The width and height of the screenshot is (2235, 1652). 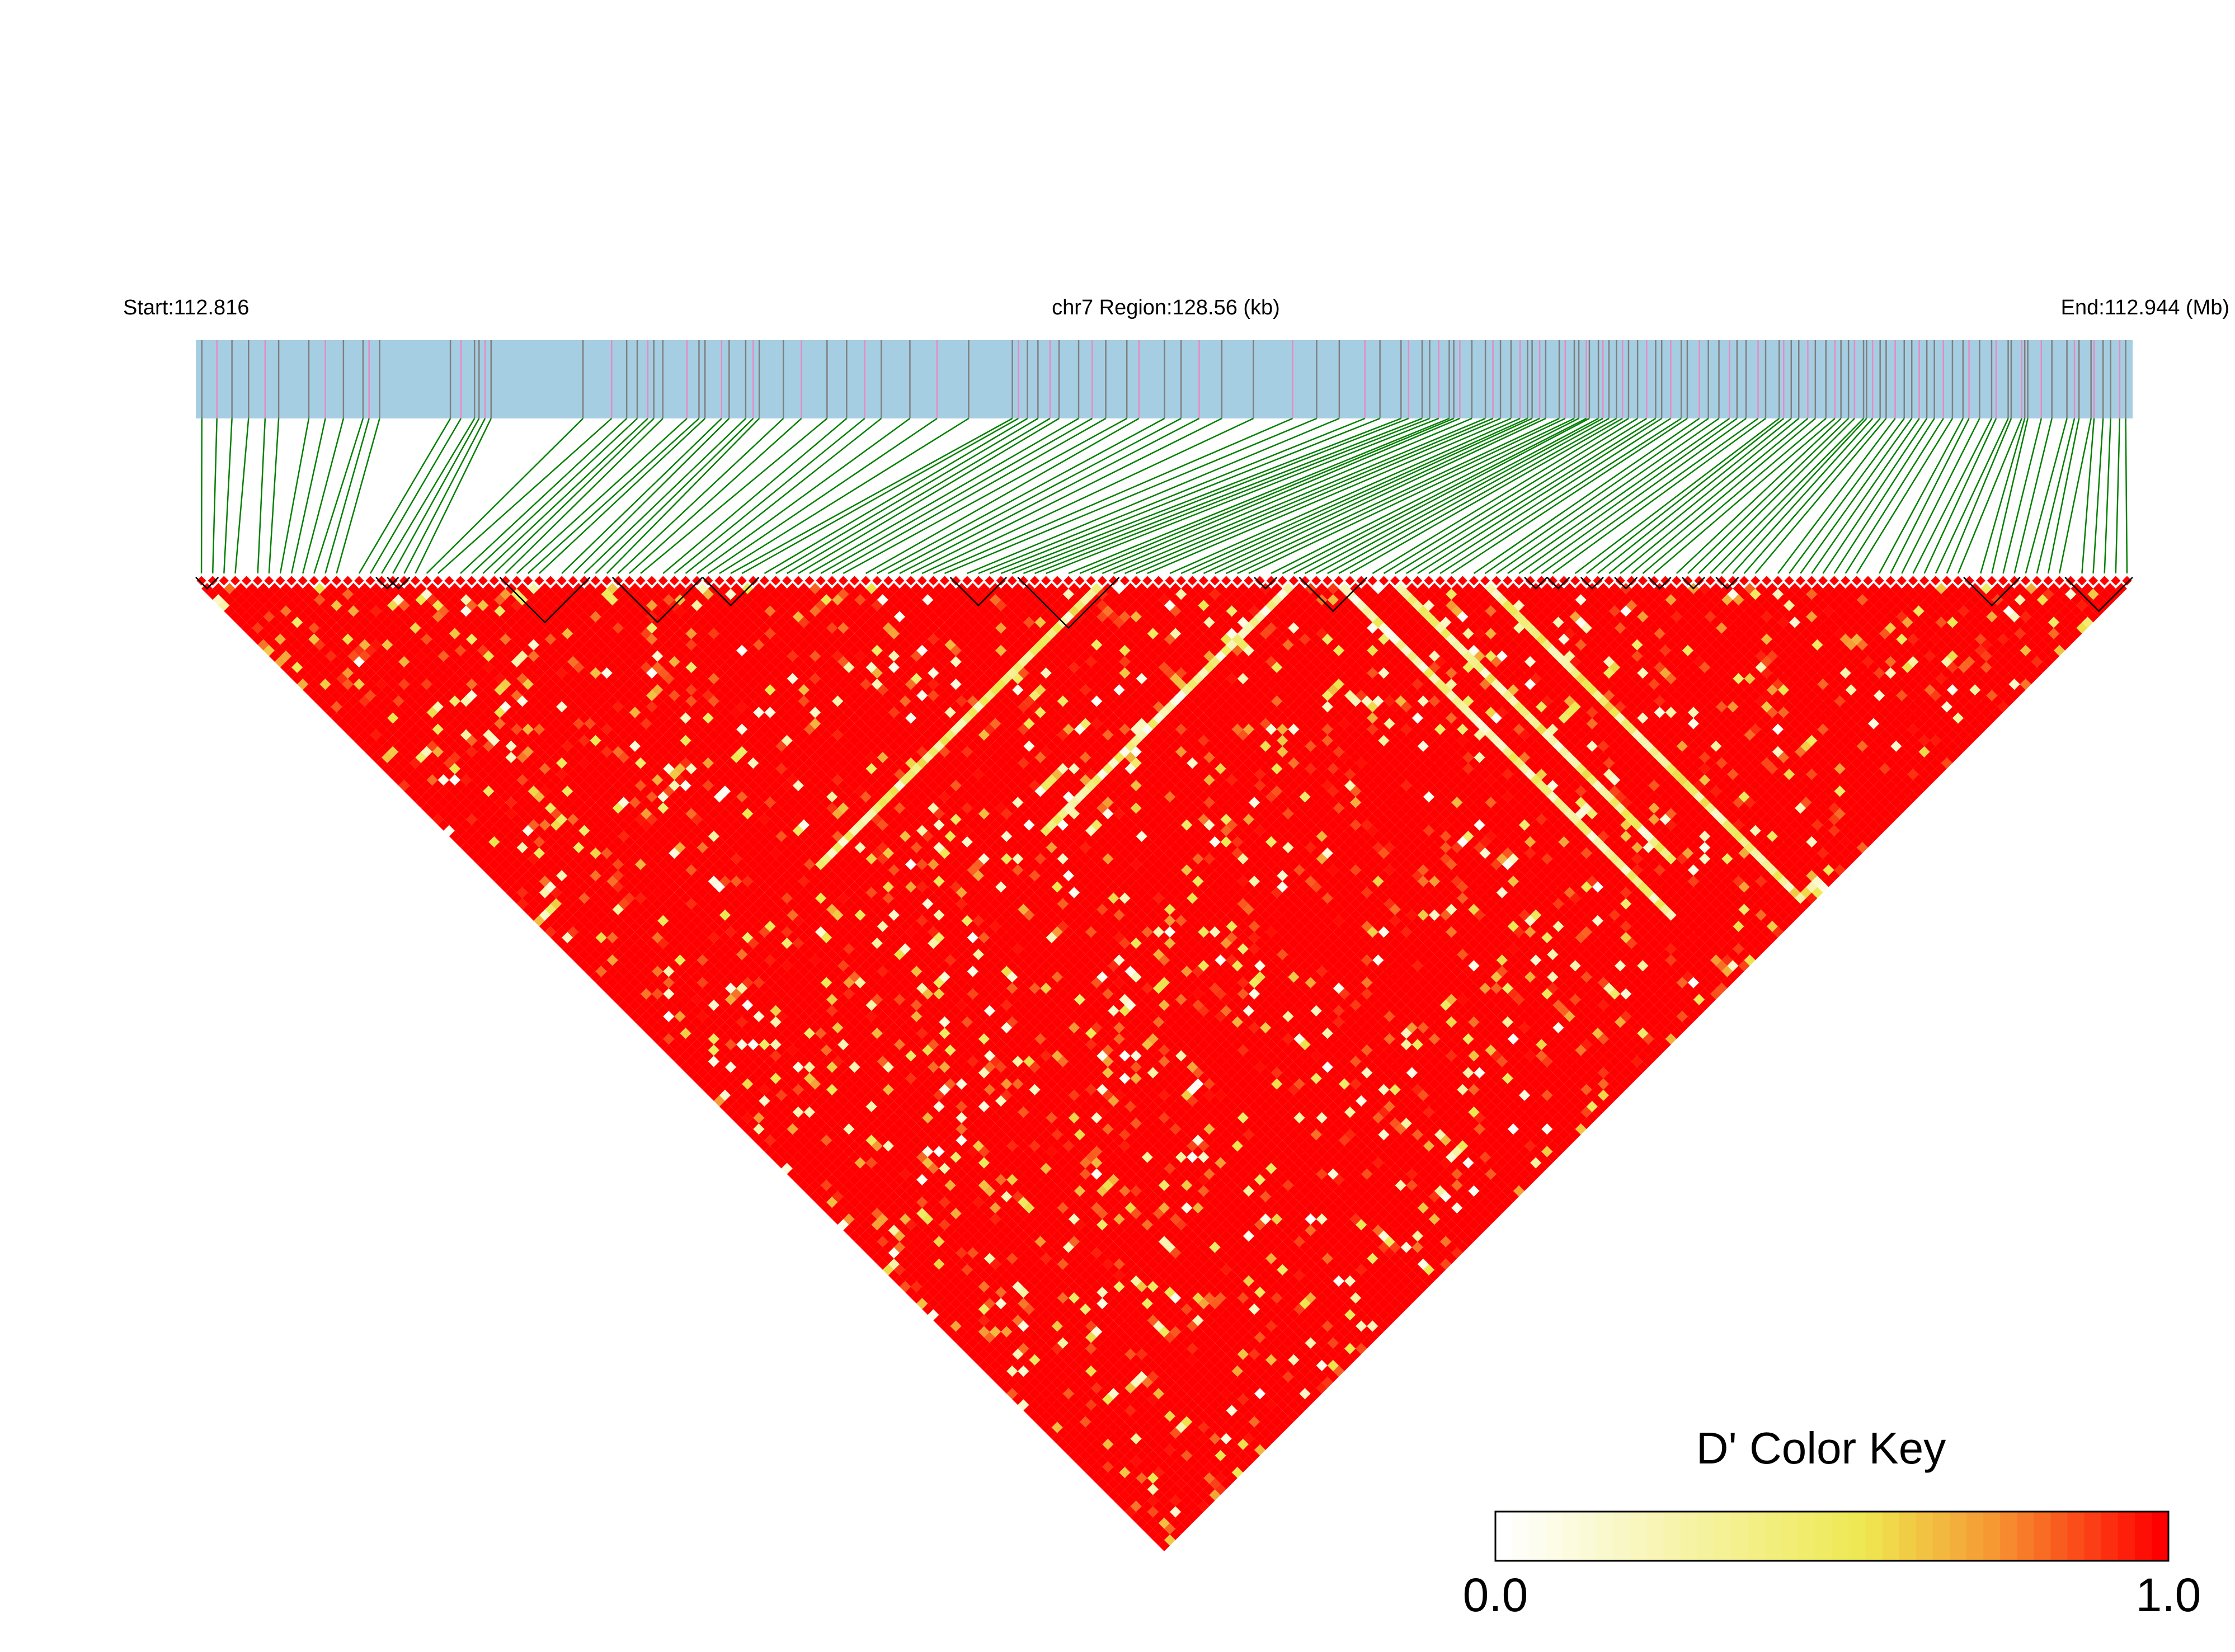 I want to click on snp-ticks, so click(x=1163, y=379).